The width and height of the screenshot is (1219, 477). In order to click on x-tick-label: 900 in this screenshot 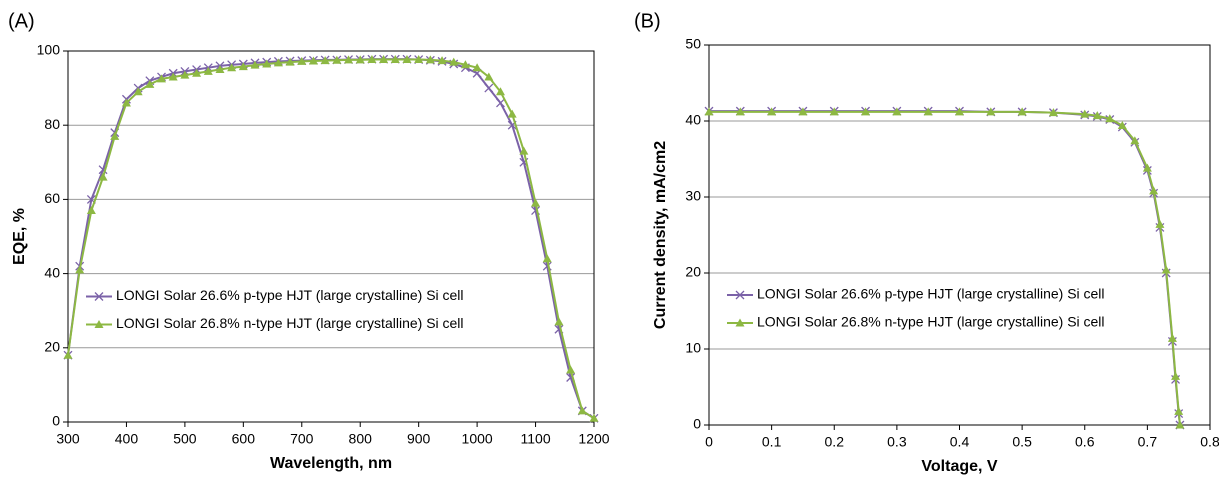, I will do `click(419, 439)`.